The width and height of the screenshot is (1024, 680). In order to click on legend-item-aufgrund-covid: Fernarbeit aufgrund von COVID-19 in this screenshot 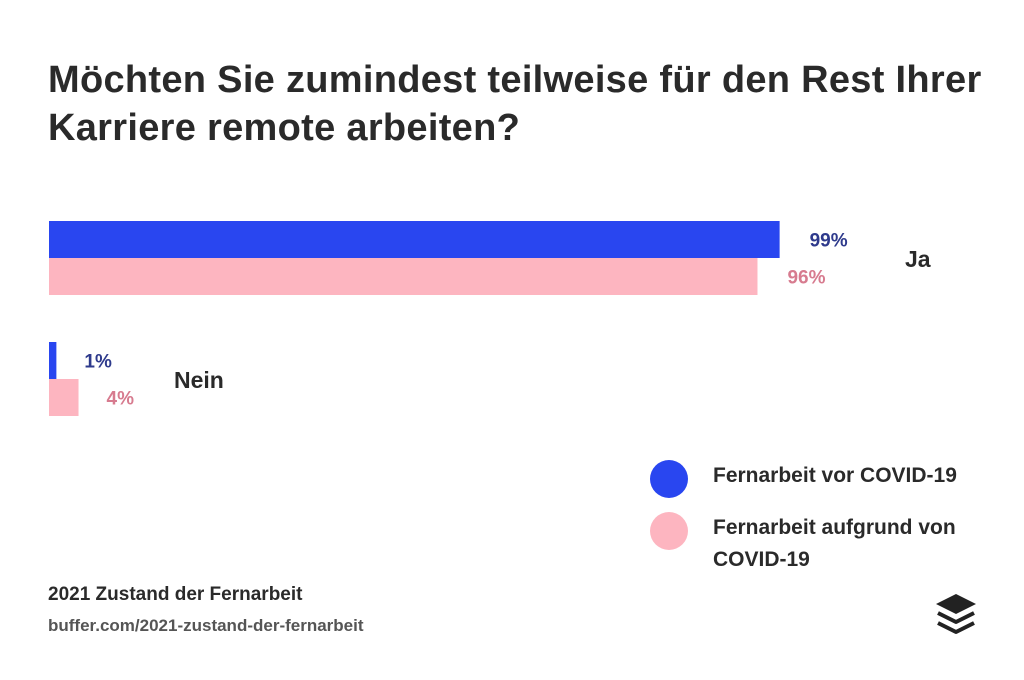, I will do `click(821, 544)`.